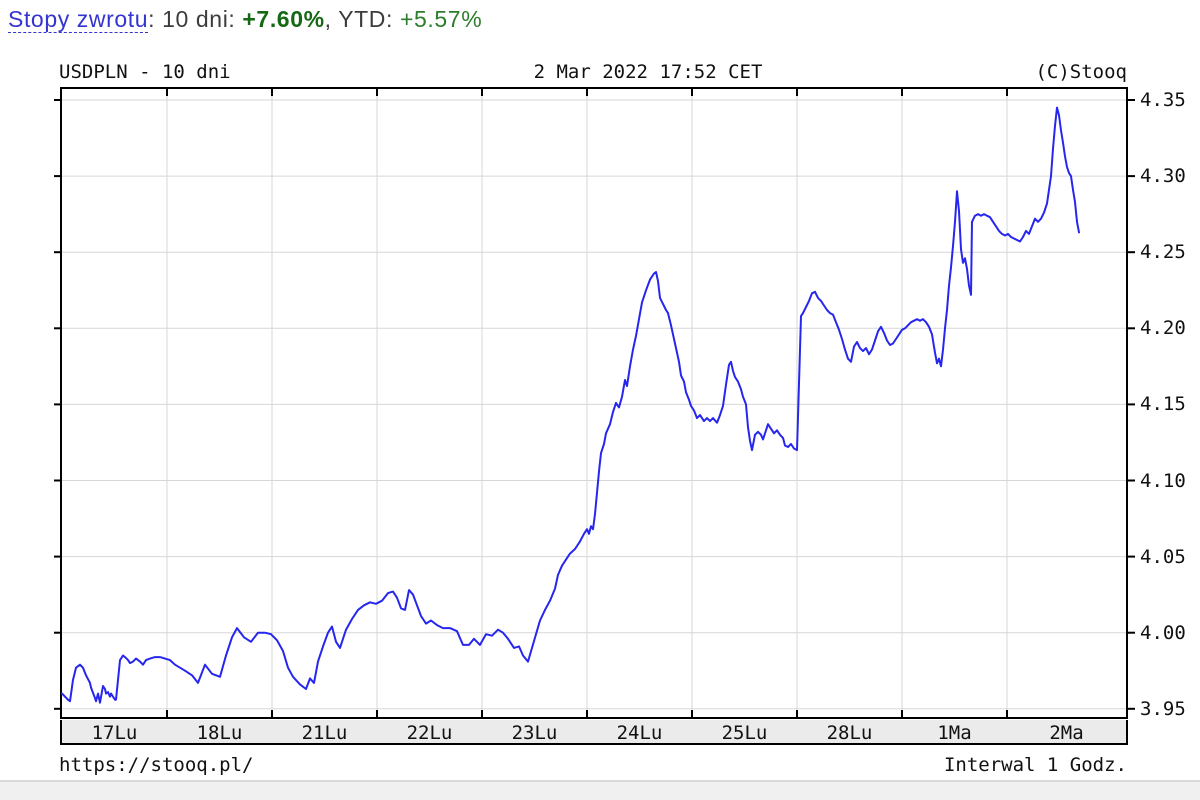  I want to click on x-axis-label: 25Lu, so click(744, 733).